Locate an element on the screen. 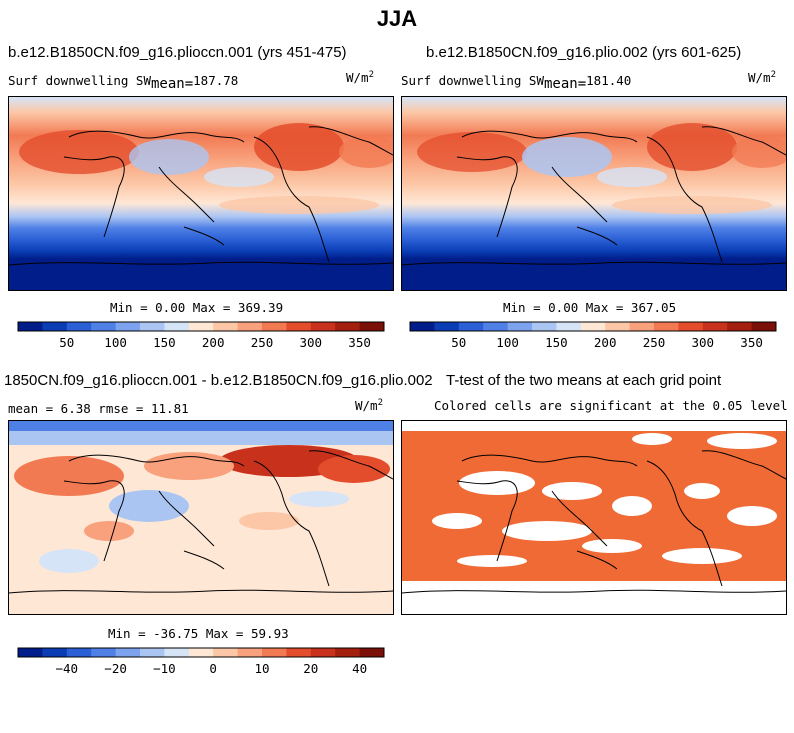 This screenshot has height=733, width=794. panel3-minmax: Min = -36.75 Max = 59.93 is located at coordinates (198, 633).